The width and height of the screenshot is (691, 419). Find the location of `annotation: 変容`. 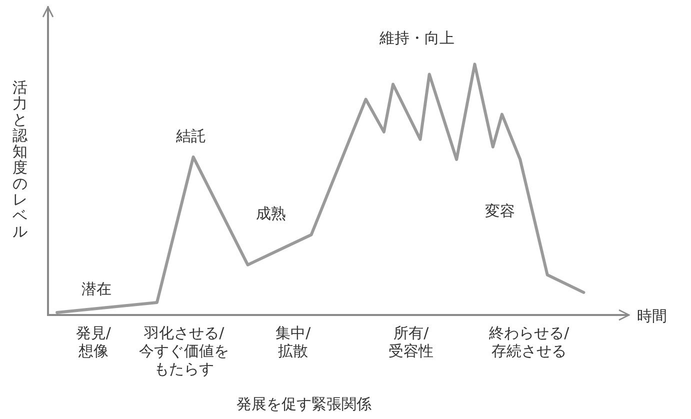

annotation: 変容 is located at coordinates (499, 211).